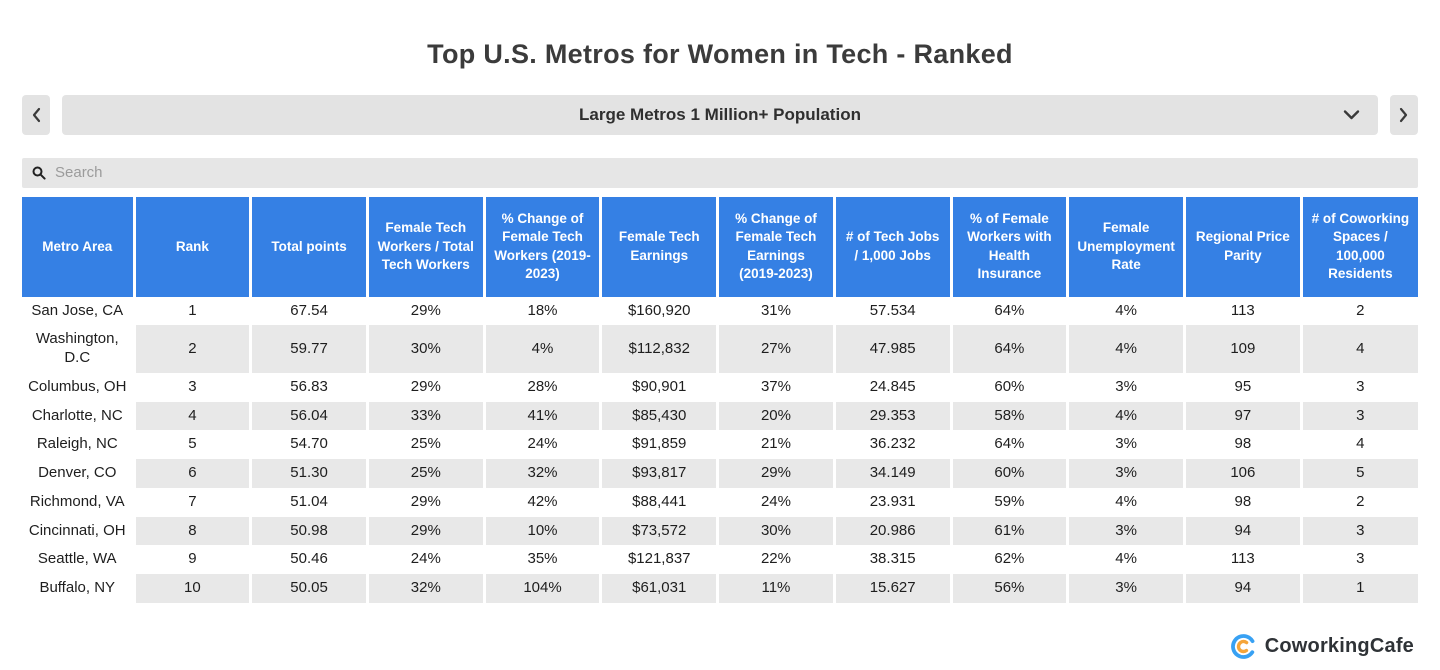 The image size is (1440, 670). I want to click on data-cell: 22%, so click(775, 560).